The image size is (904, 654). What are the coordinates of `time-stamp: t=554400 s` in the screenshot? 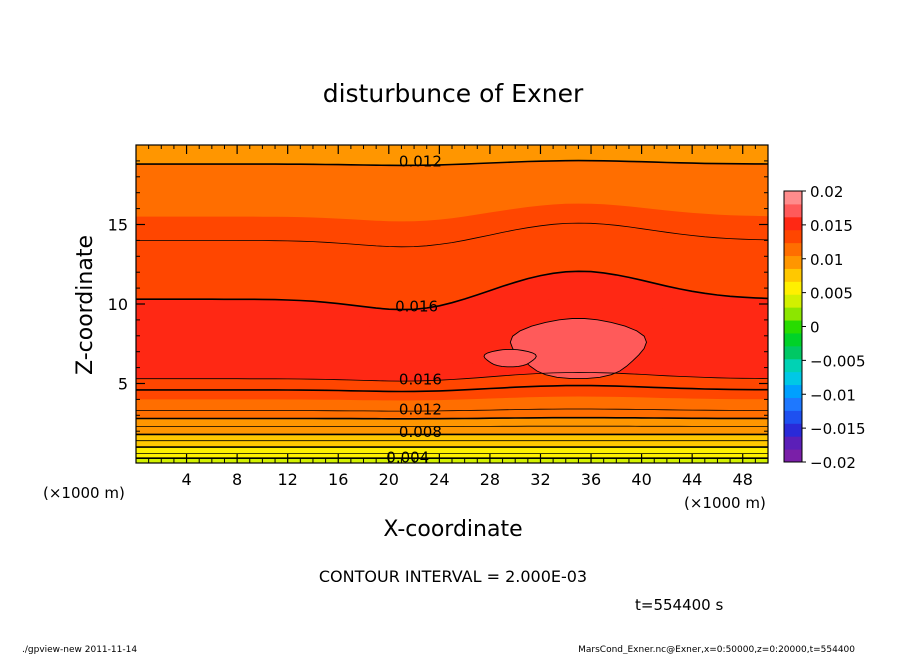 It's located at (679, 605).